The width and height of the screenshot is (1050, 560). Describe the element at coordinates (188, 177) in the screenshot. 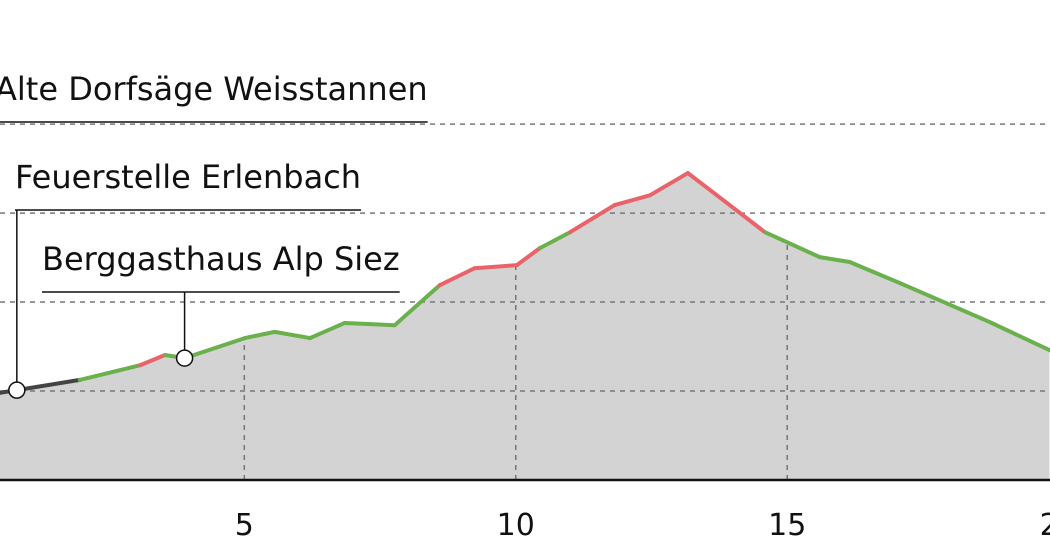

I see `annotation-label: Feuerstelle Erlenbach` at that location.